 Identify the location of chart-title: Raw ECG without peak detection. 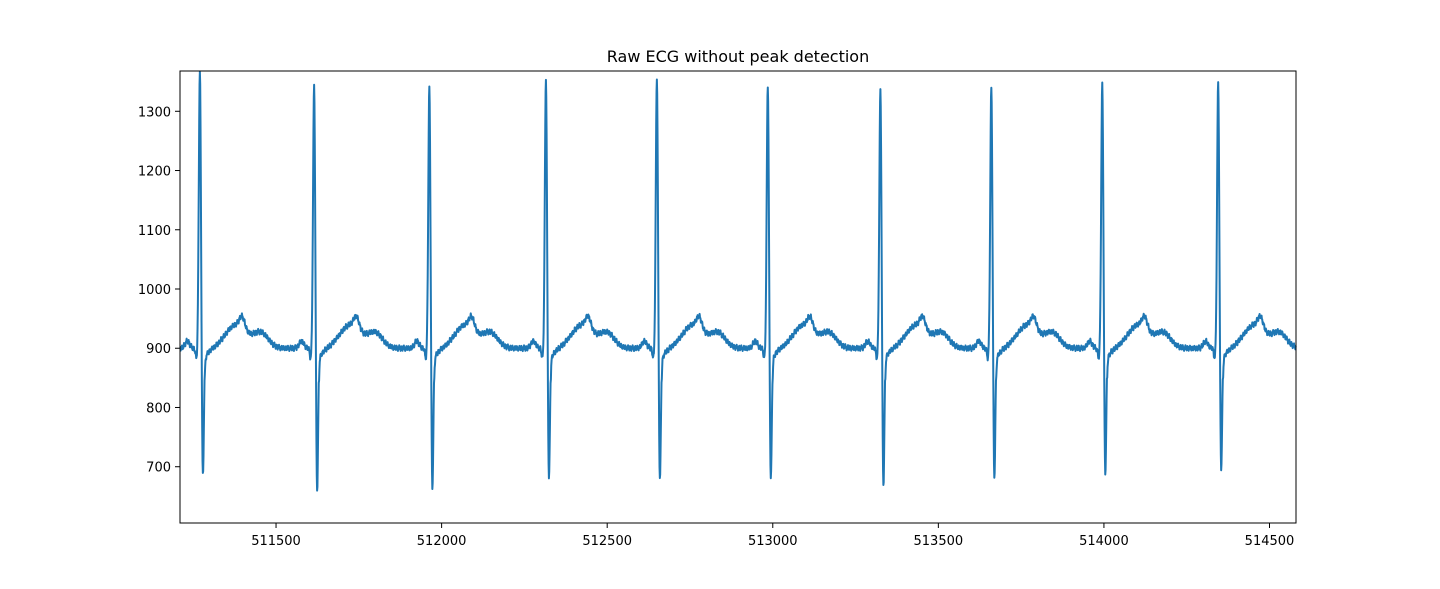
(738, 56).